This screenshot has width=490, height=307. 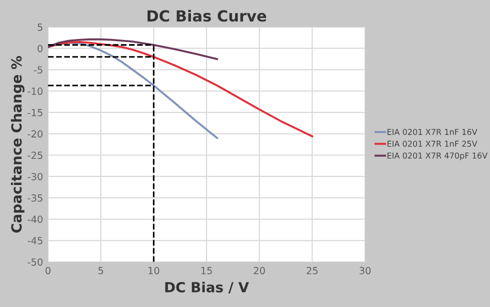 What do you see at coordinates (35, 219) in the screenshot?
I see `y-tick-label: -40` at bounding box center [35, 219].